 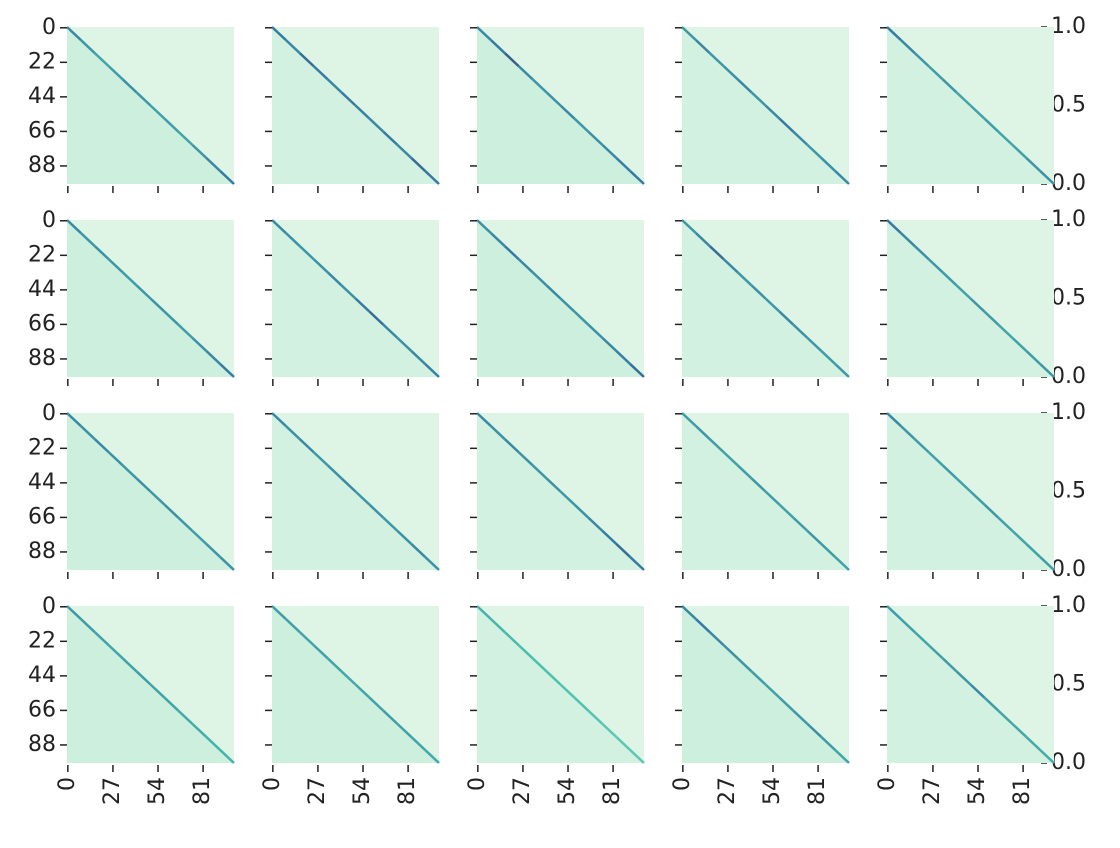 What do you see at coordinates (317, 791) in the screenshot?
I see `x-tick-label: 27` at bounding box center [317, 791].